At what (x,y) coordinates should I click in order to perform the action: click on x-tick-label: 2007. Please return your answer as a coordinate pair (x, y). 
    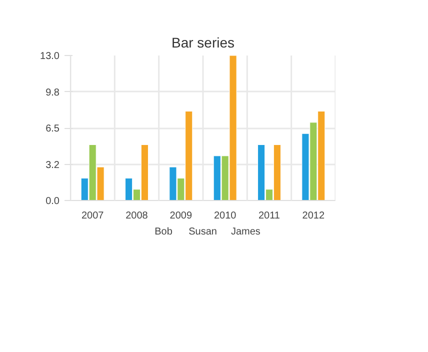
    Looking at the image, I should click on (92, 216).